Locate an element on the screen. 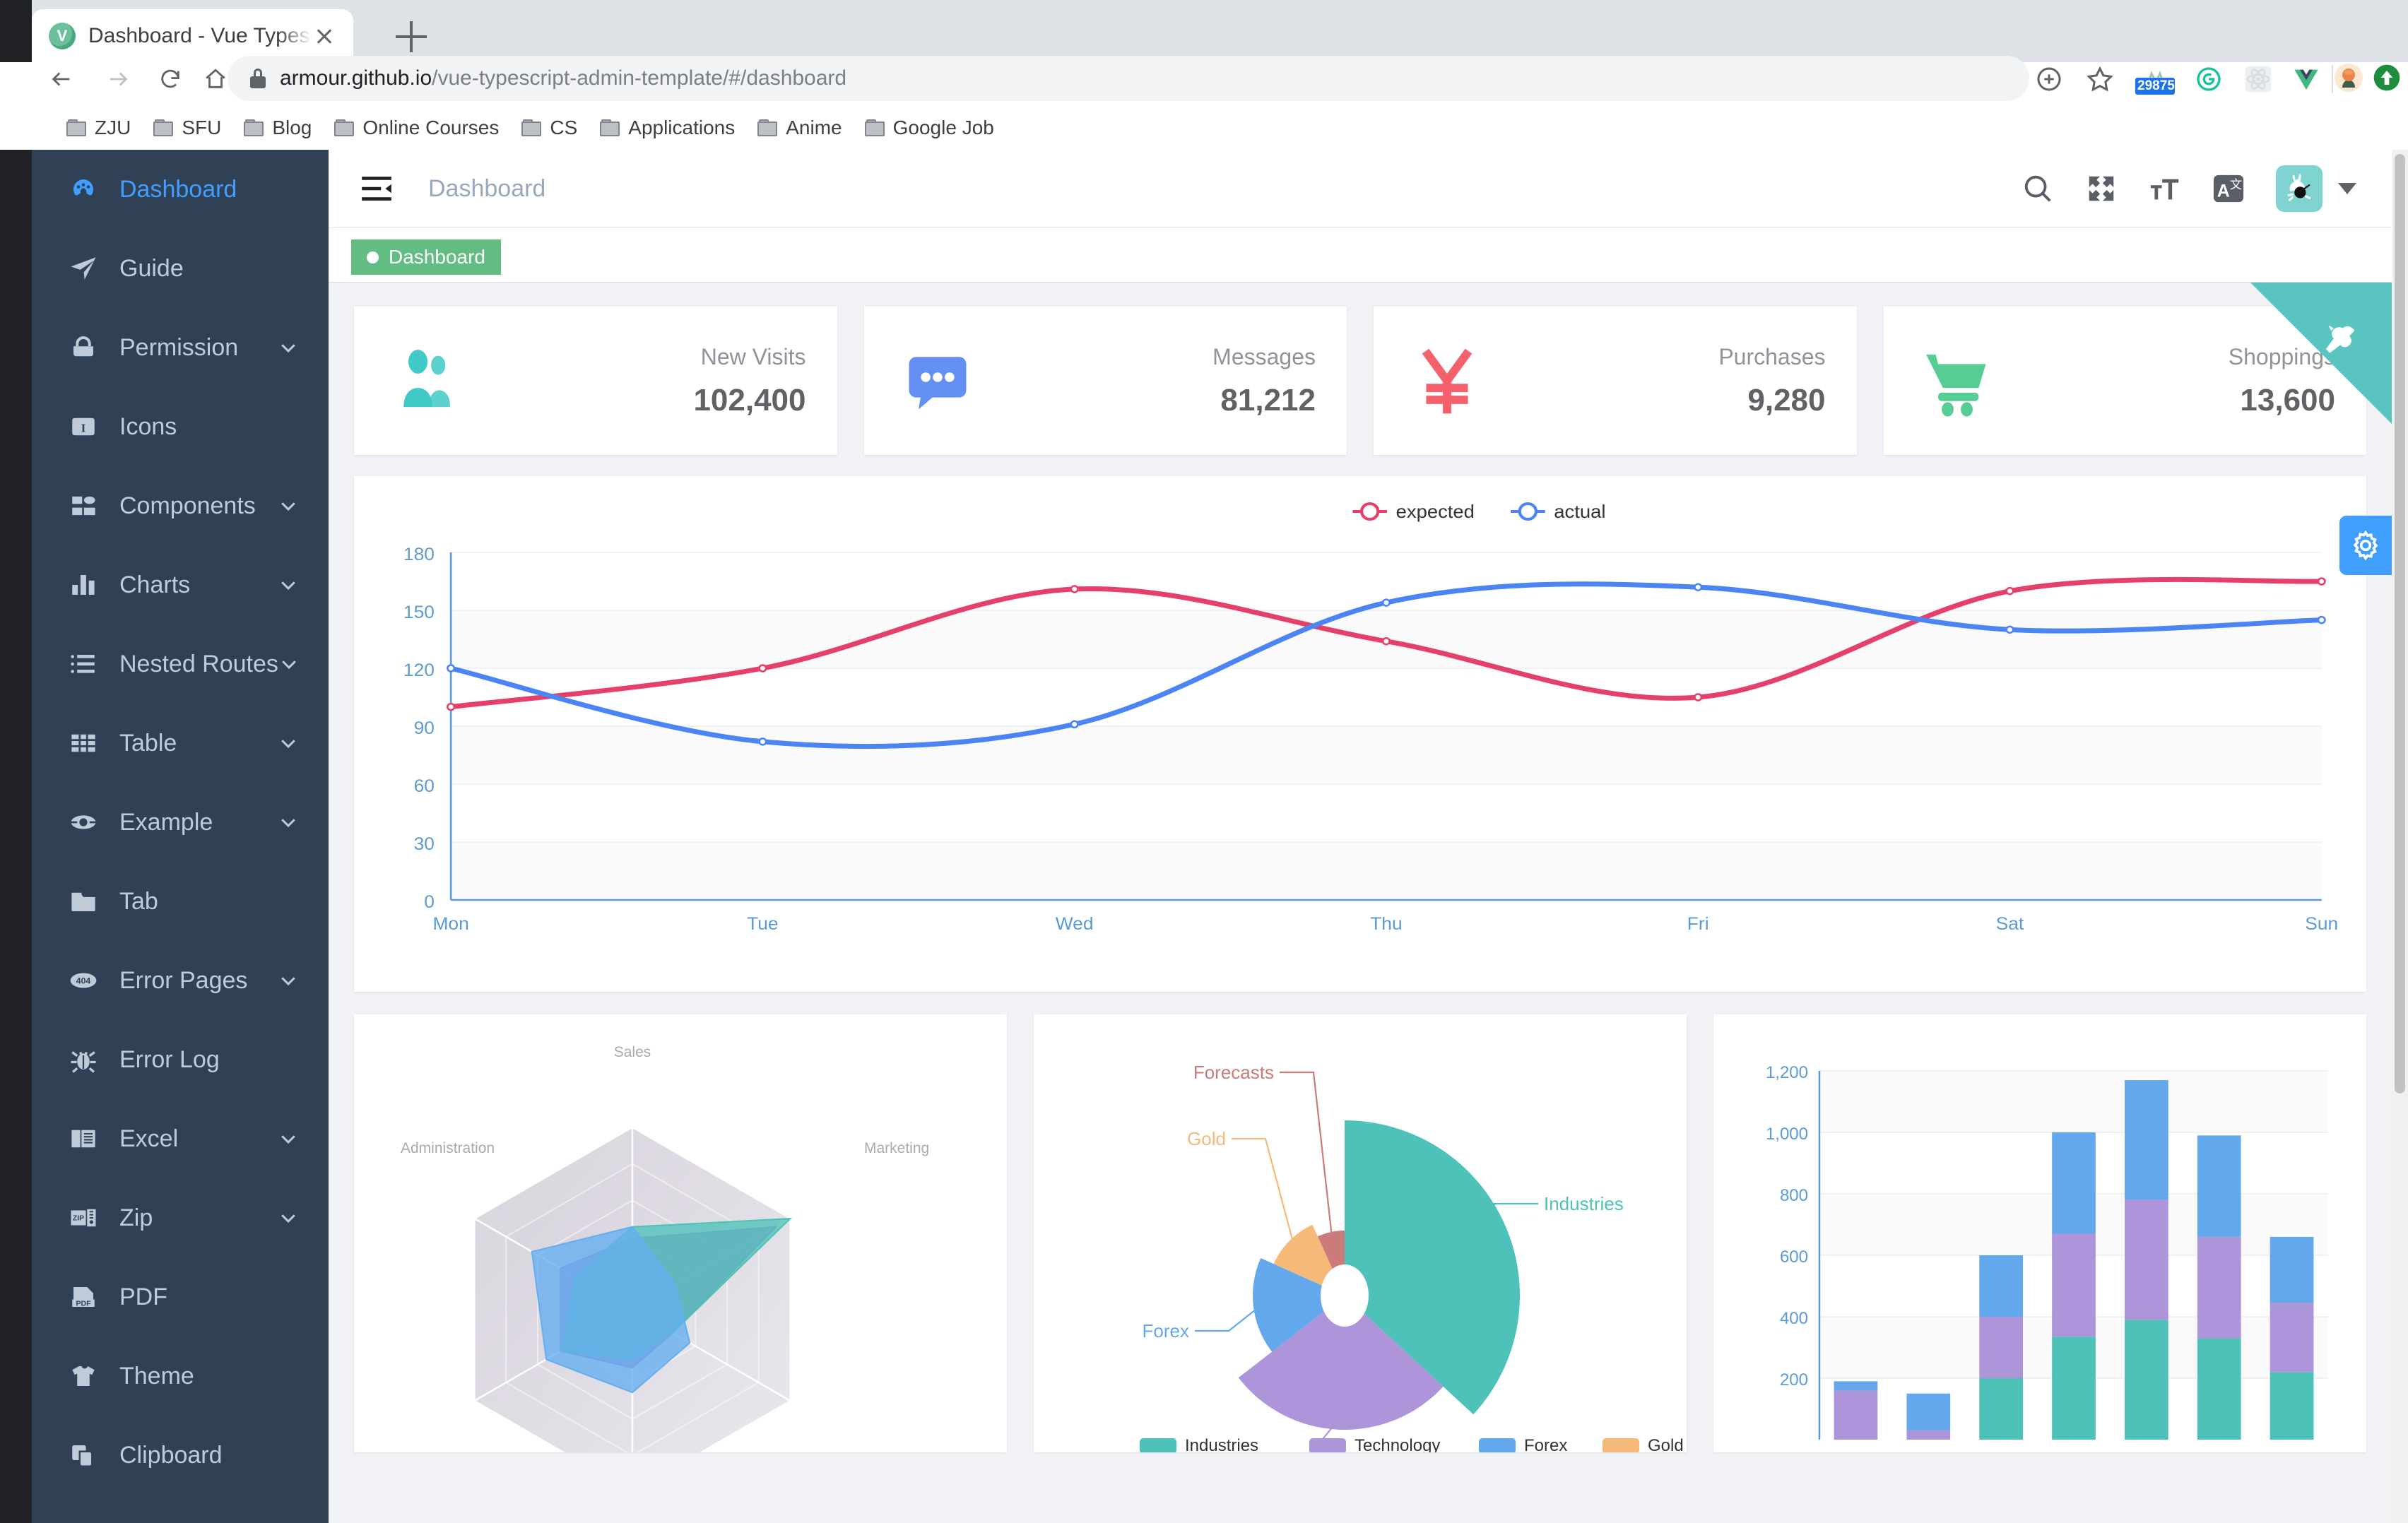 This screenshot has height=1523, width=2408. stat-card-new-visits: New Visits 102,400 is located at coordinates (595, 381).